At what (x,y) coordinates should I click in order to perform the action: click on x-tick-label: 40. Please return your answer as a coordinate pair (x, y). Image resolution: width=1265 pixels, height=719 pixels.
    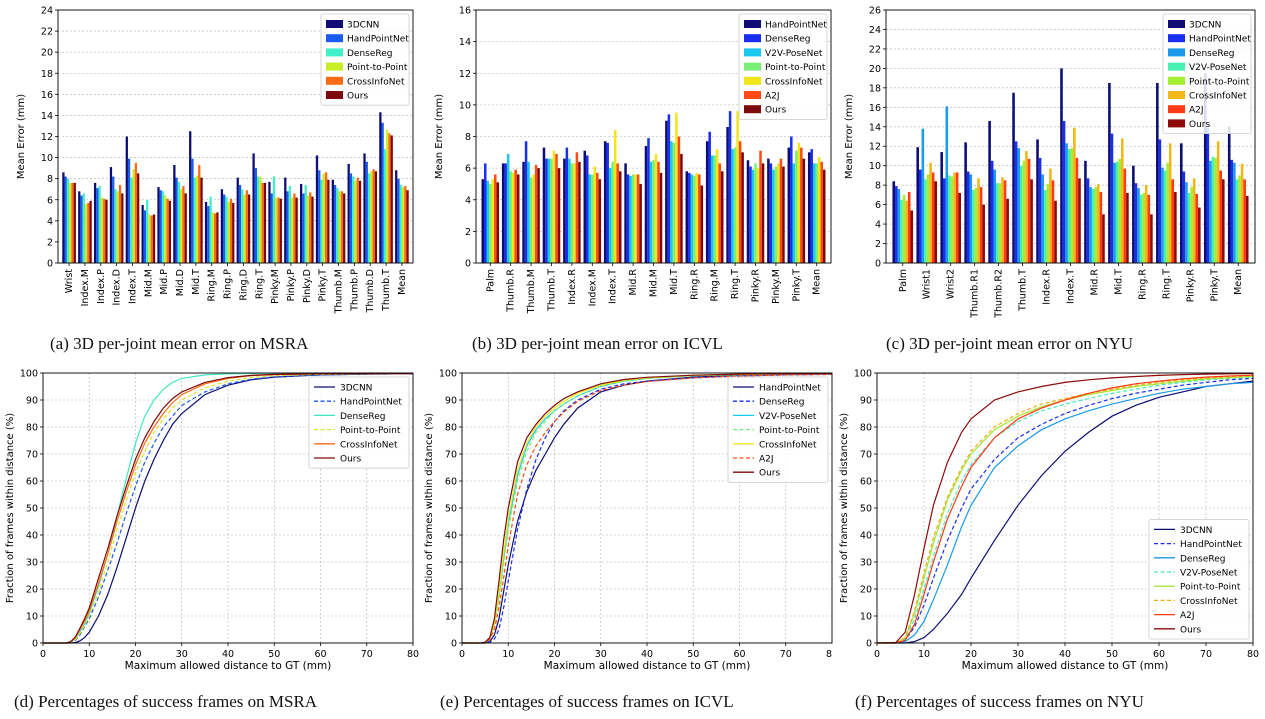
    Looking at the image, I should click on (647, 654).